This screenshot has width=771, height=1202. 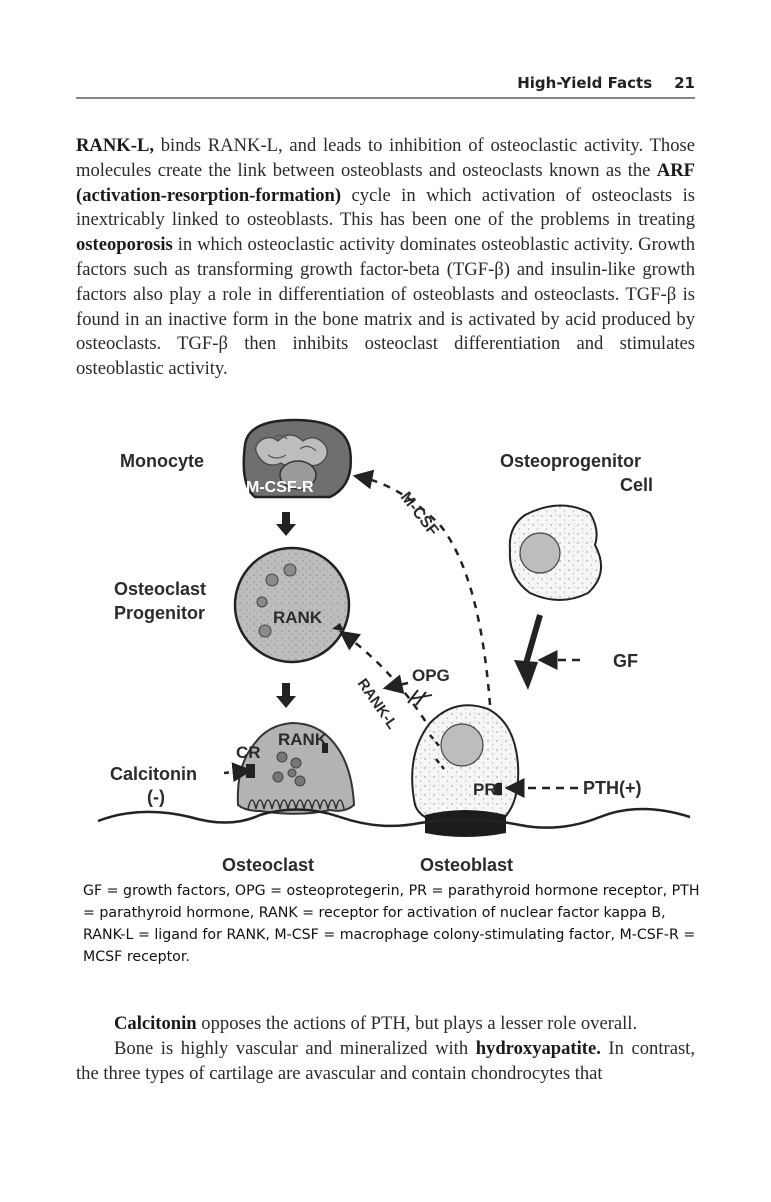 I want to click on opg-label: OPG, so click(x=431, y=675).